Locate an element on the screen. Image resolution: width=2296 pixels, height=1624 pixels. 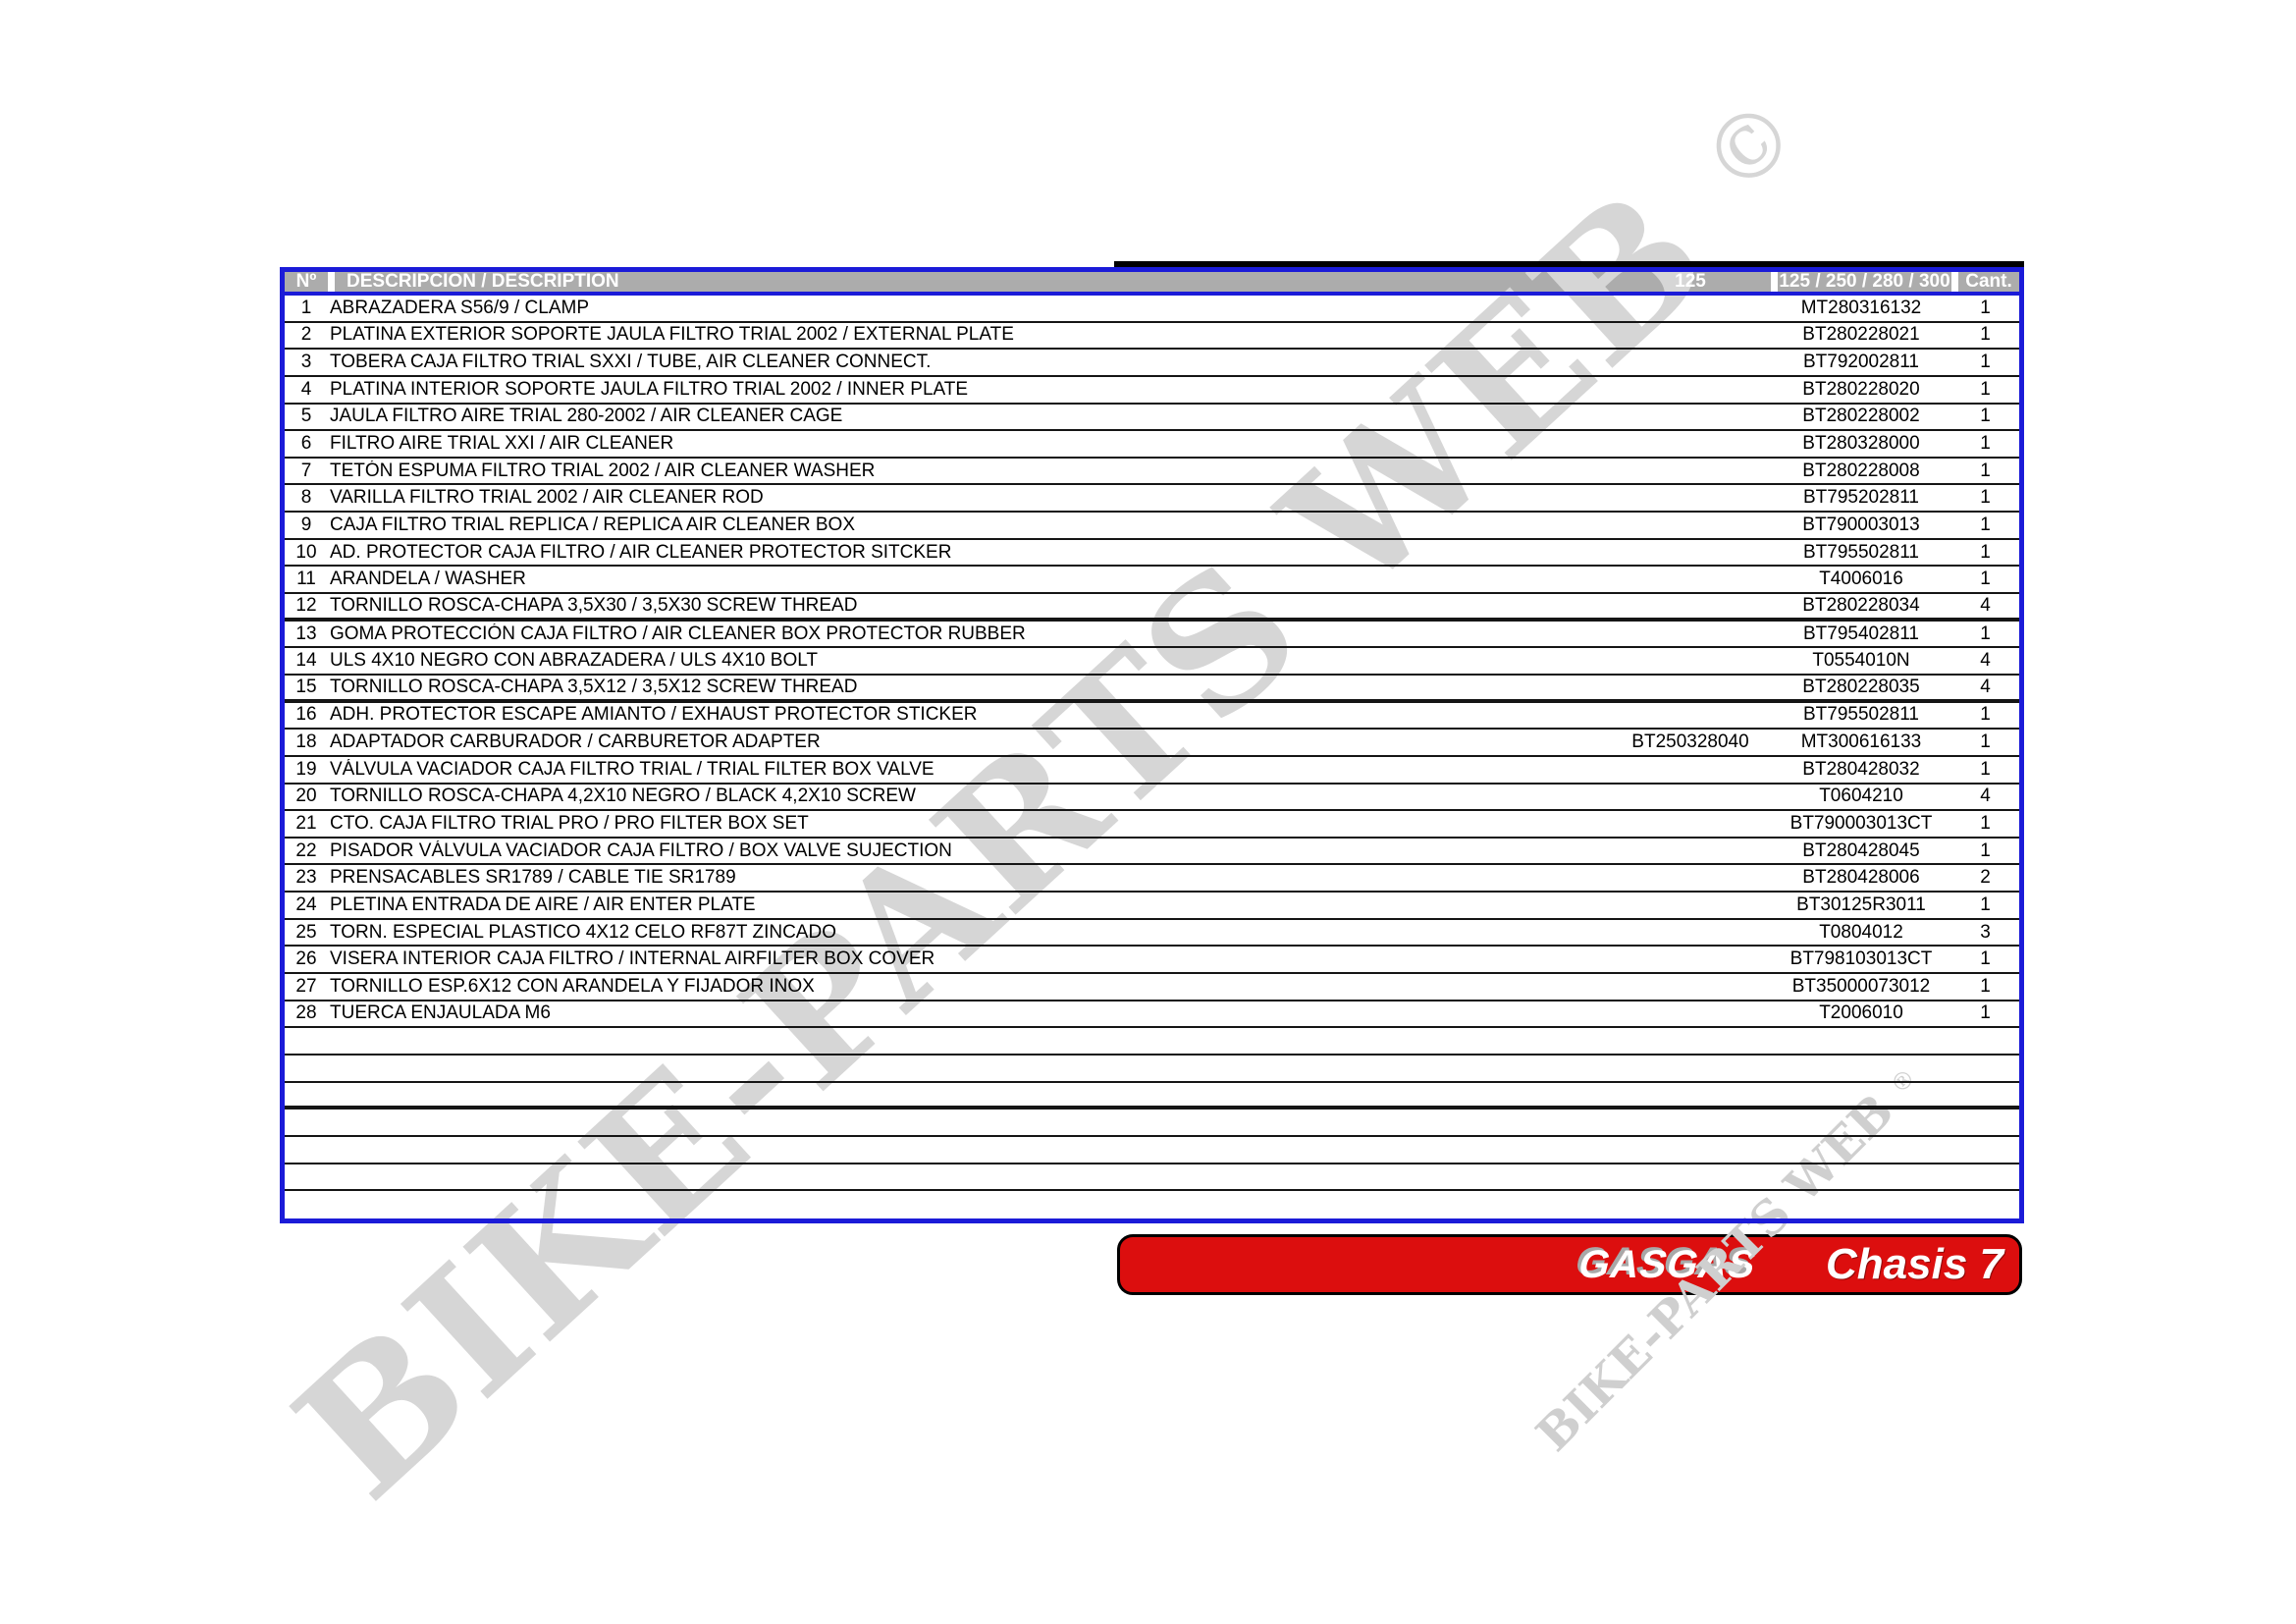
header-125: 125 is located at coordinates (1690, 282).